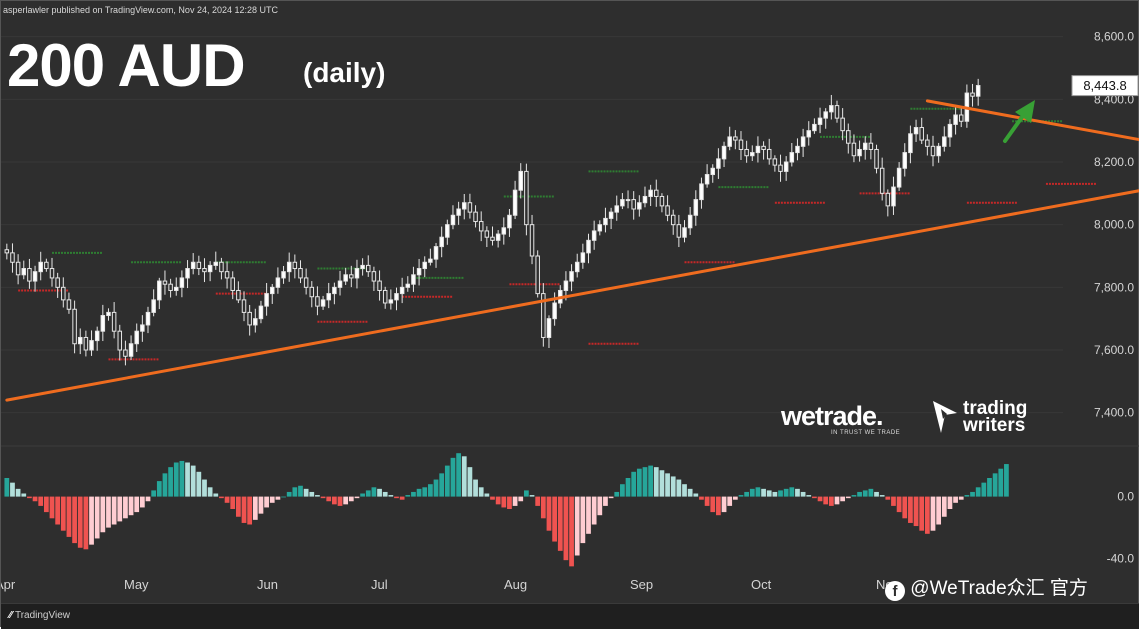  Describe the element at coordinates (945, 417) in the screenshot. I see `trading-writers-icon` at that location.